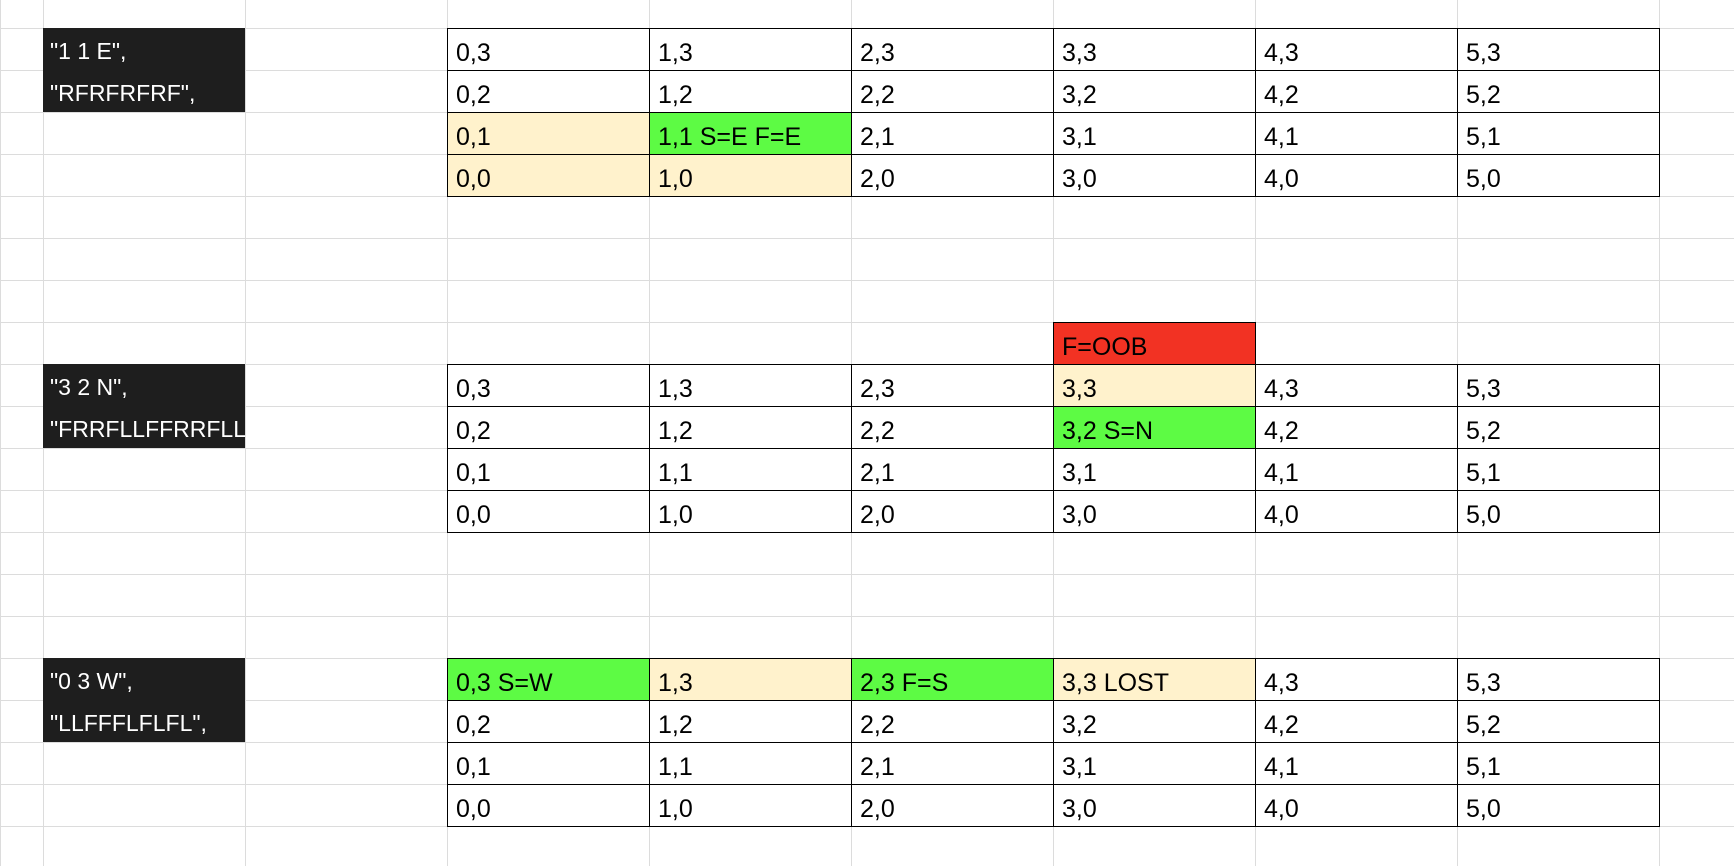 Image resolution: width=1734 pixels, height=866 pixels. What do you see at coordinates (88, 51) in the screenshot?
I see `robot-start-position: "1 1 E",` at bounding box center [88, 51].